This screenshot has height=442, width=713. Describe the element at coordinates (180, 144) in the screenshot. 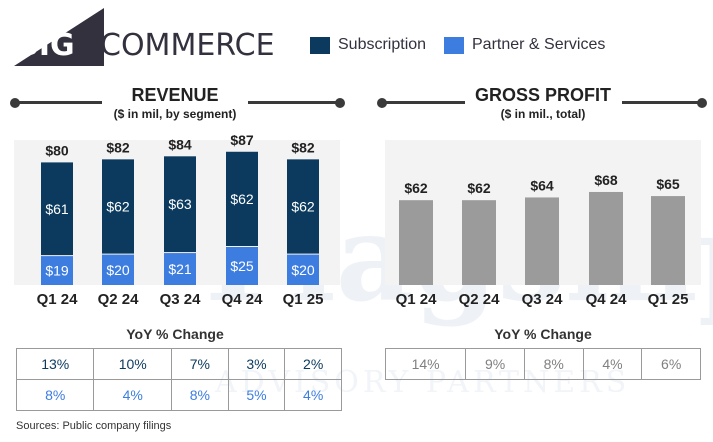

I see `data-label-total: $84` at that location.